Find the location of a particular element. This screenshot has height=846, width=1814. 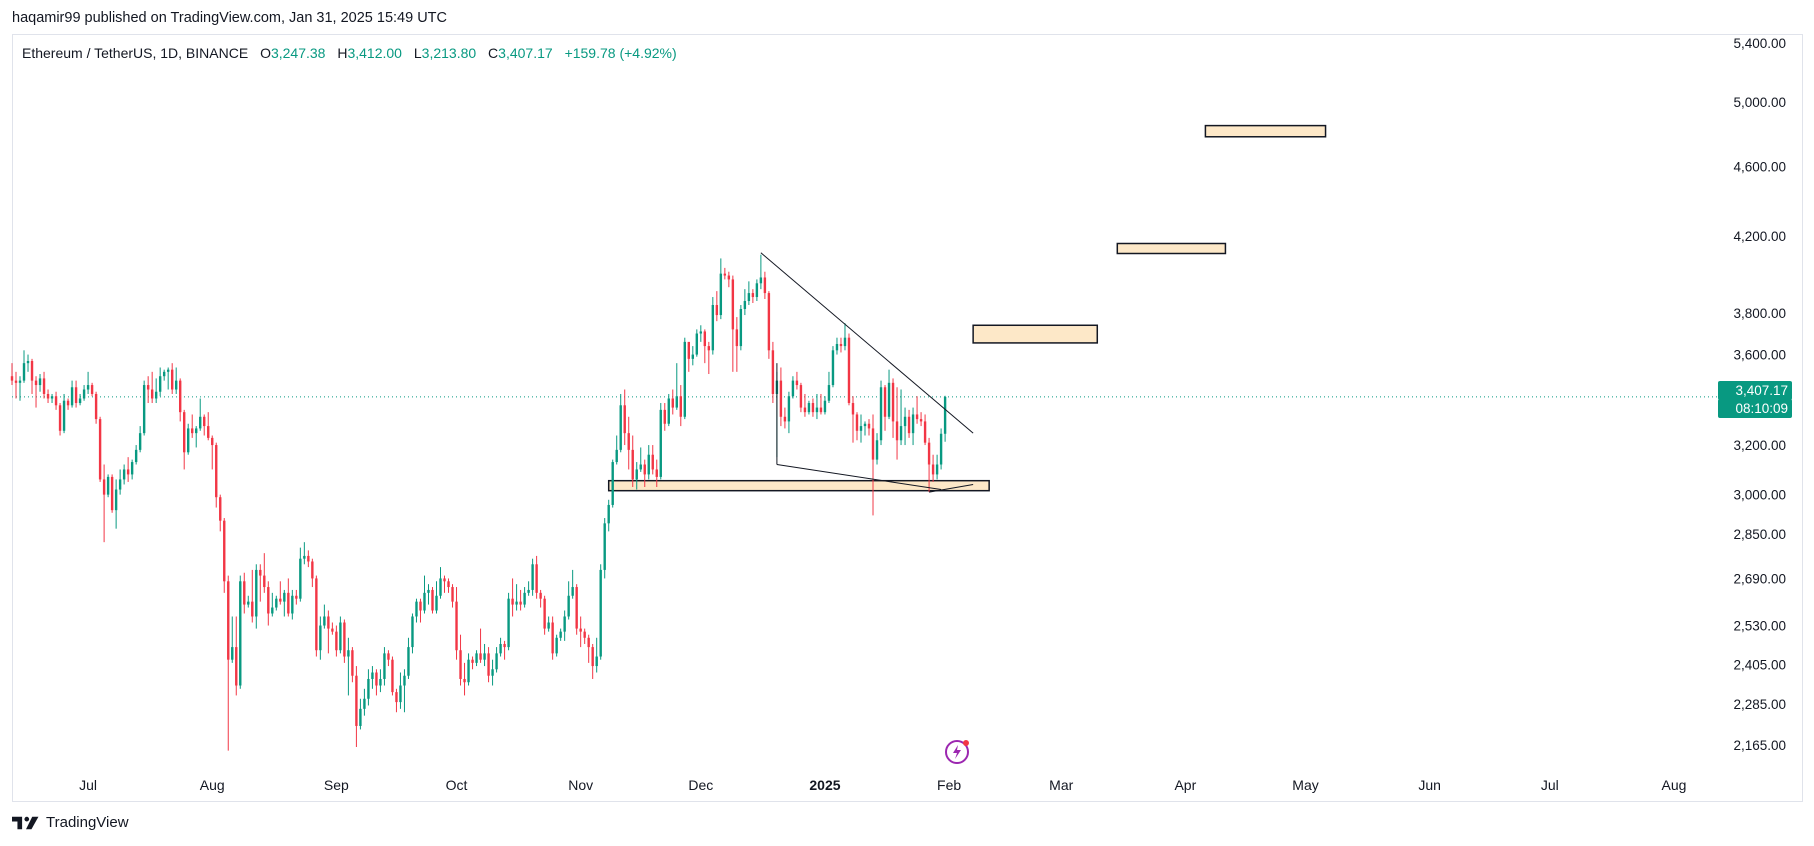

y-tick-label: 2,165.00 is located at coordinates (1759, 745).